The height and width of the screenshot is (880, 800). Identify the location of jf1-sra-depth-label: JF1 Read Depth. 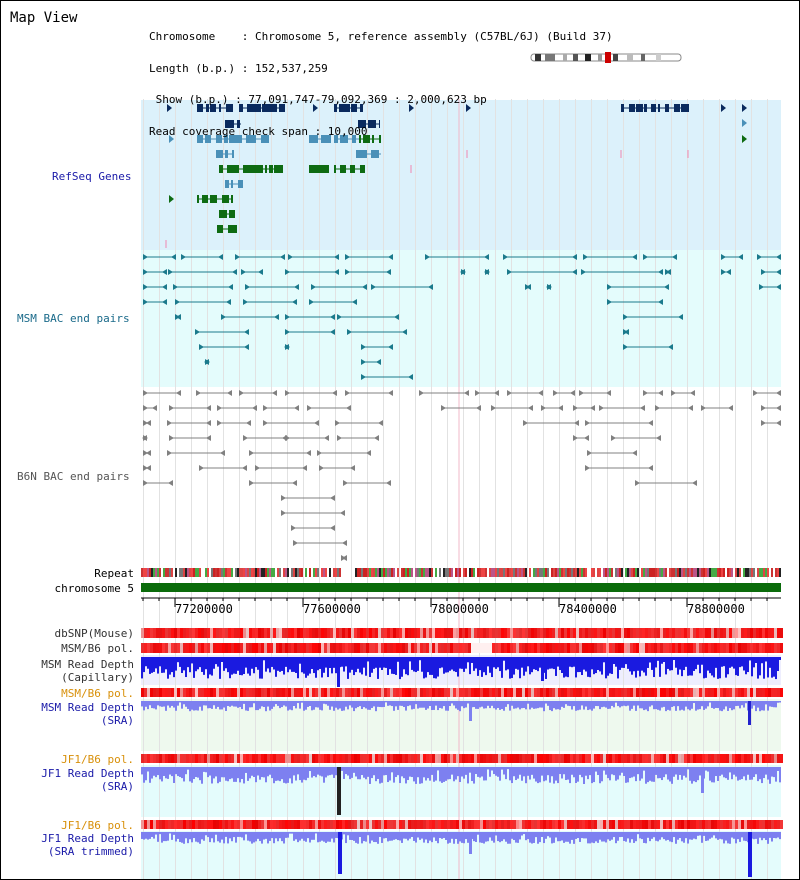
(87, 773).